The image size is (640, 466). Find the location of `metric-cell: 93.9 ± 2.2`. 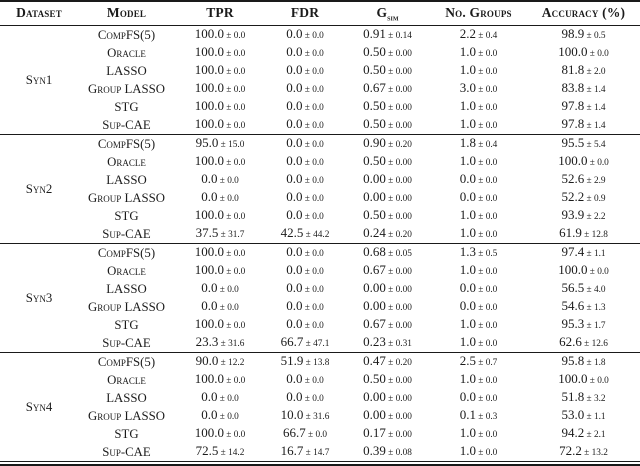

metric-cell: 93.9 ± 2.2 is located at coordinates (583, 216).